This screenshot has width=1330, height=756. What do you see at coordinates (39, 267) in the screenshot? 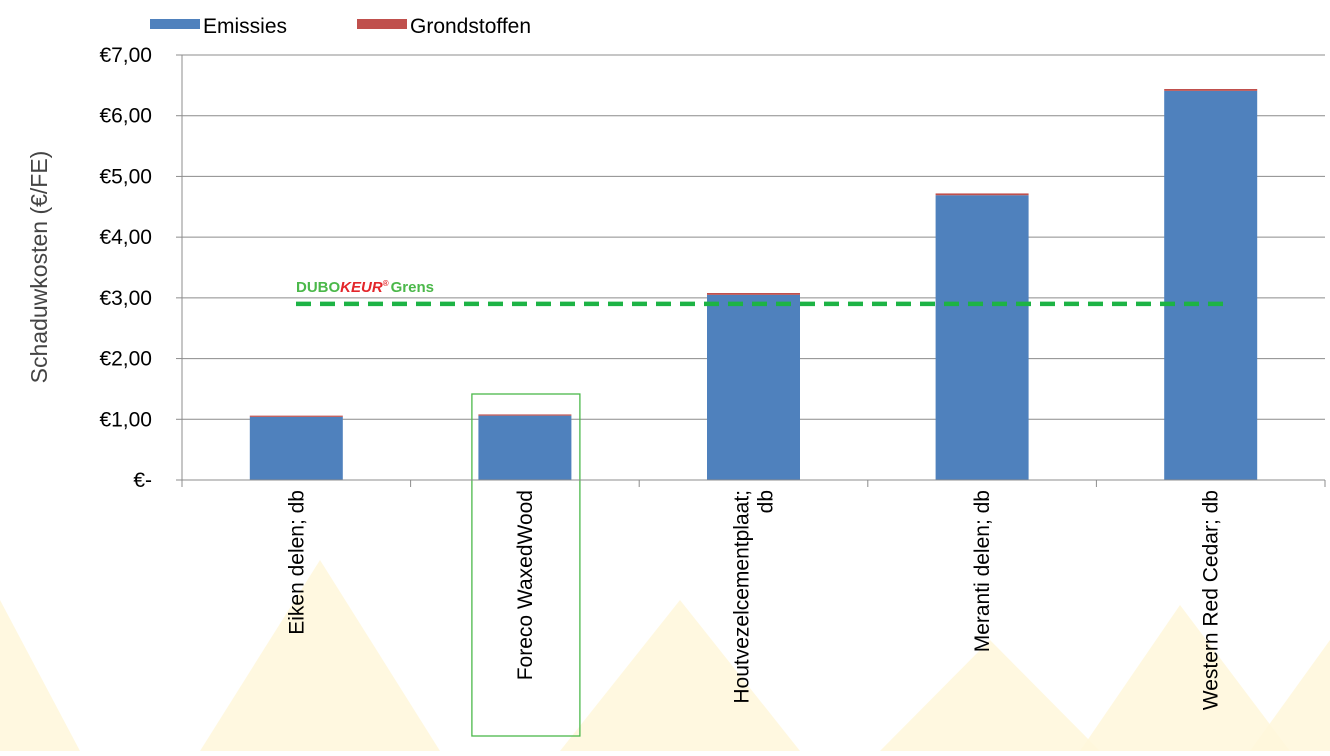
I see `y-axis-title: Schaduwkosten (€/FE)` at bounding box center [39, 267].